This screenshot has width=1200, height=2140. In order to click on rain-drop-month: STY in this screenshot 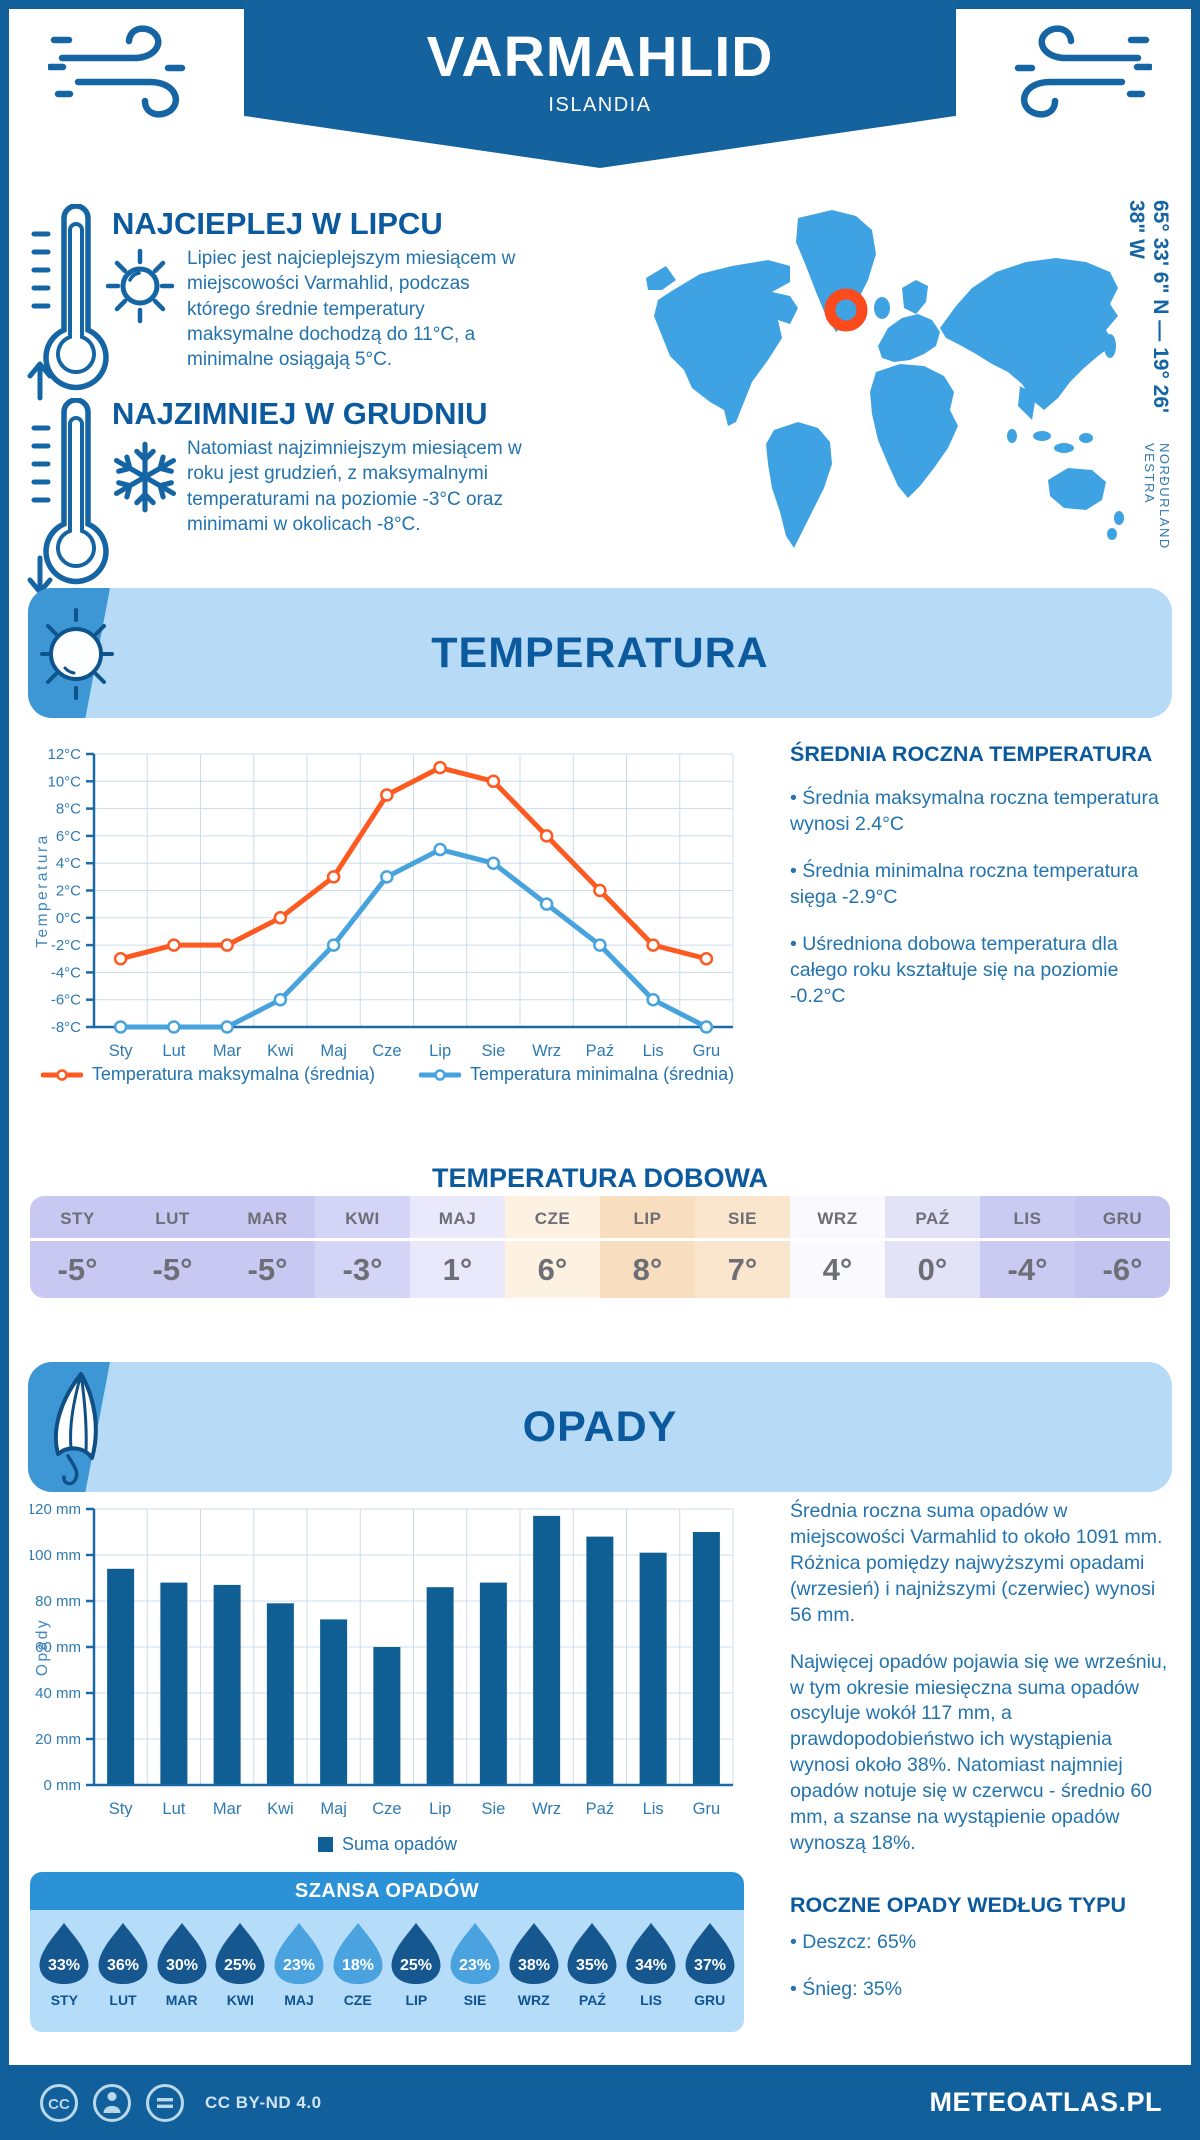, I will do `click(64, 2000)`.